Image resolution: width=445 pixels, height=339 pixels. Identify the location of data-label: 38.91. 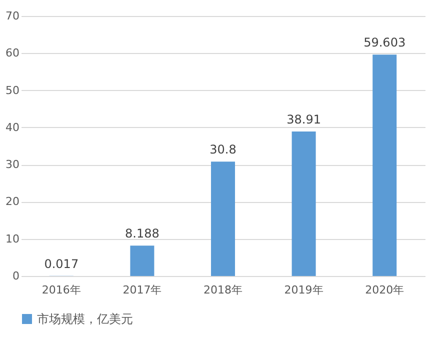
(303, 119).